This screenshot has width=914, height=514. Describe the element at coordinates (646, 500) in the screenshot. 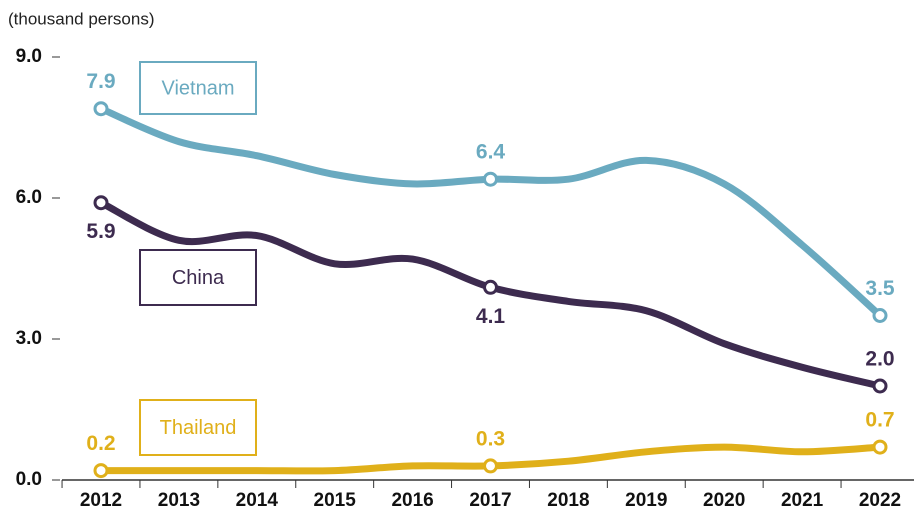

I see `x-tick-label: 2019` at that location.